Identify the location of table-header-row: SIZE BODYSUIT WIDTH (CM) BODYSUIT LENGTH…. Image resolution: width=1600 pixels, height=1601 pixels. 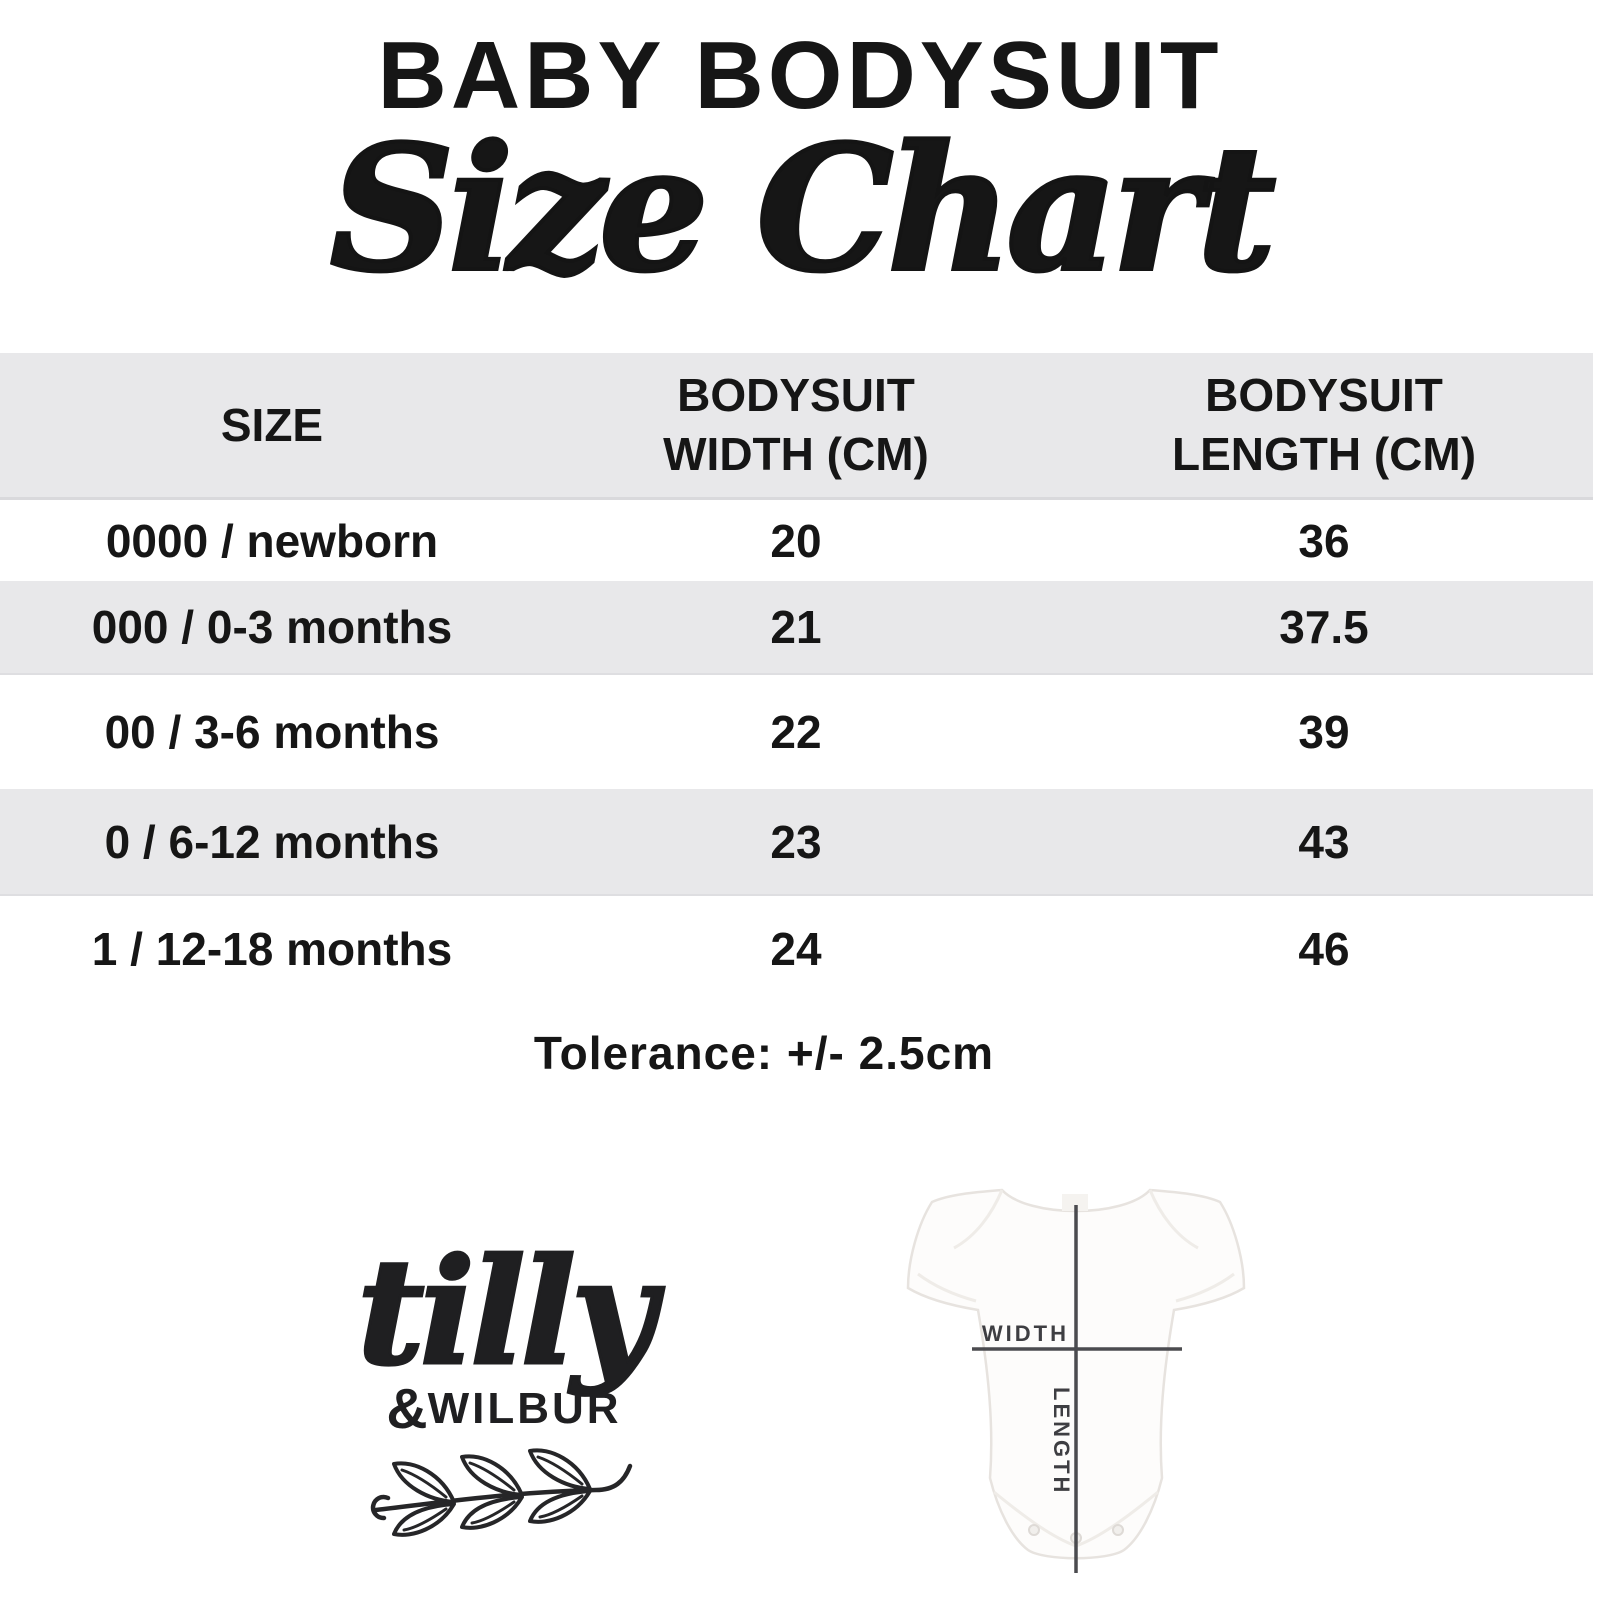
(800, 426).